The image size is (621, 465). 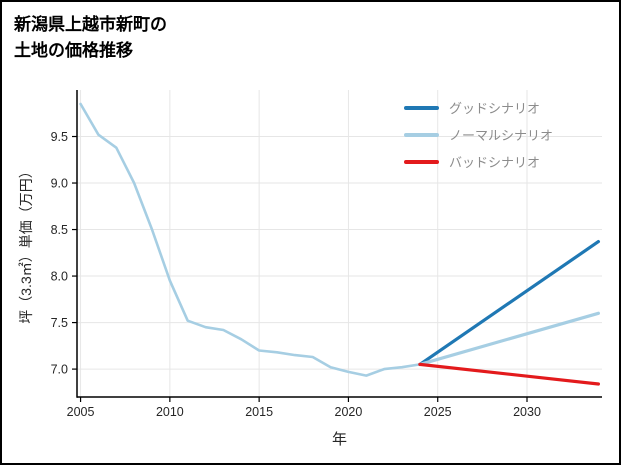 I want to click on legend-item-bad: バッドシナリオ, so click(x=478, y=161).